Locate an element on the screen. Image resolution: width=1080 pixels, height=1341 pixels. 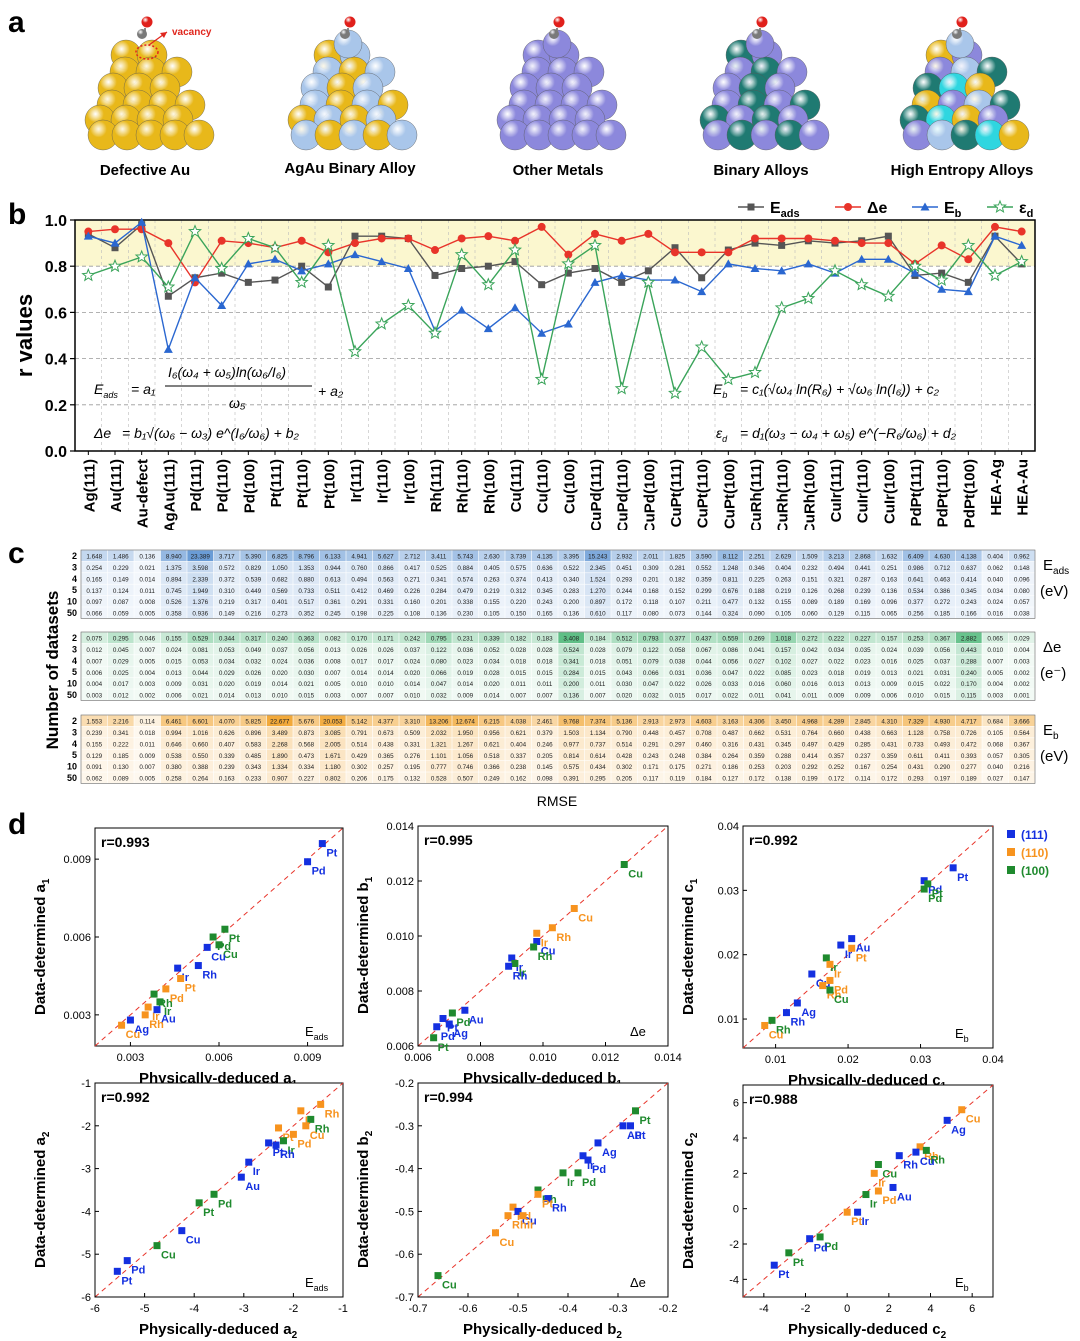
heatmap-value: 0.994 is located at coordinates (174, 733).